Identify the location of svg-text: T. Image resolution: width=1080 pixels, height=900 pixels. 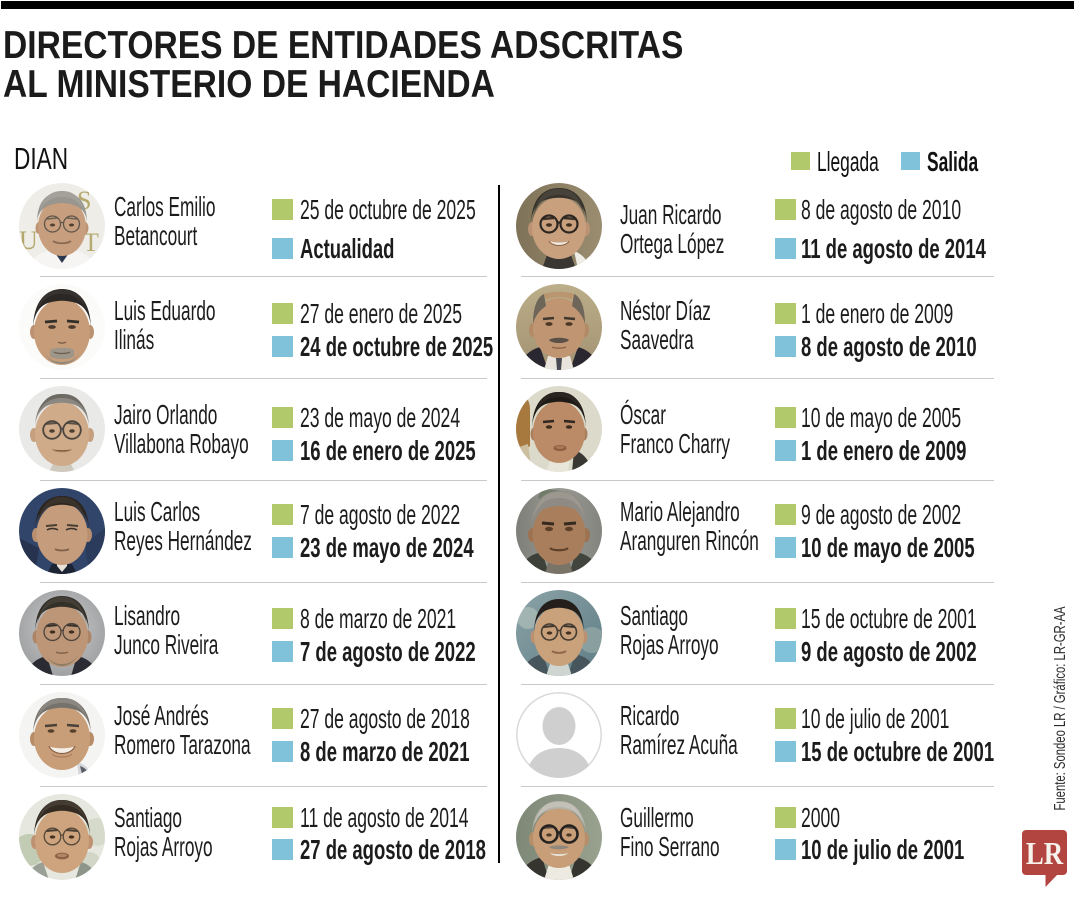
(91, 242).